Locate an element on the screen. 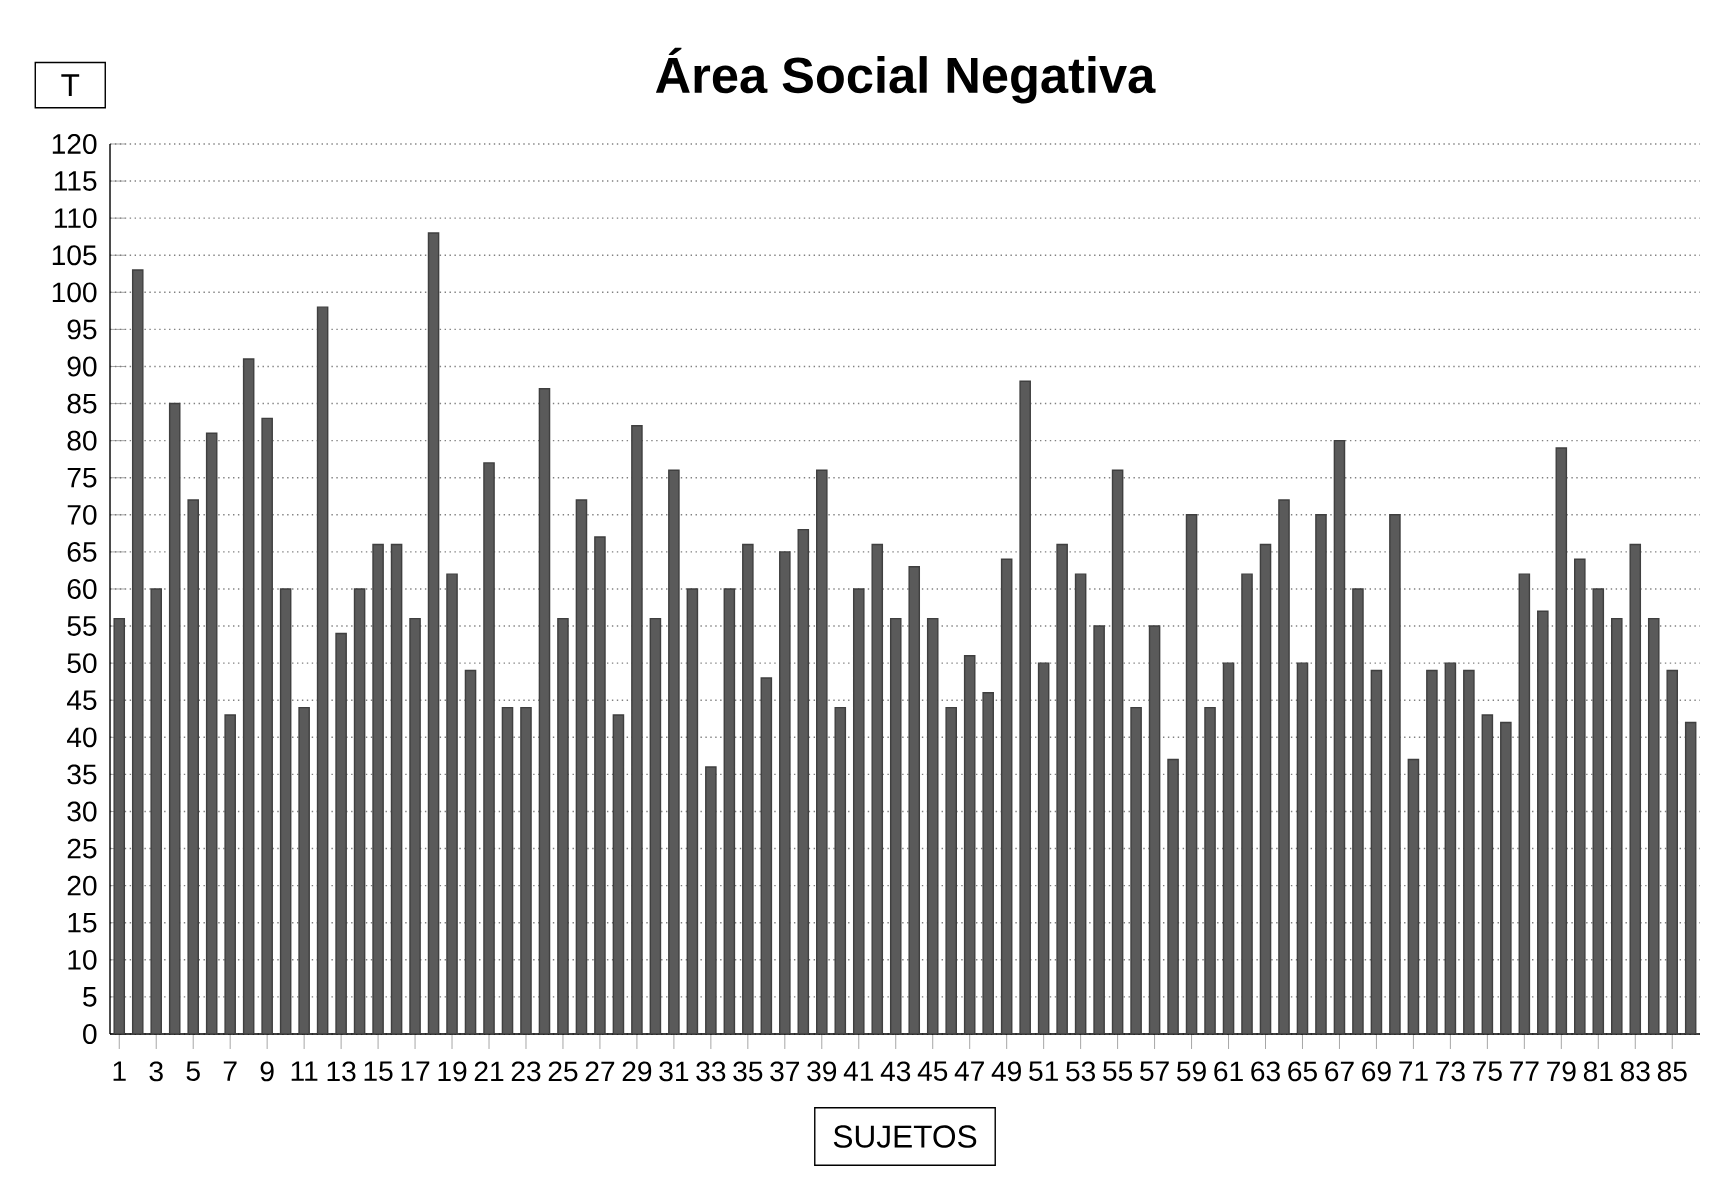 Image resolution: width=1715 pixels, height=1204 pixels. y-tick-label: 25 is located at coordinates (82, 848).